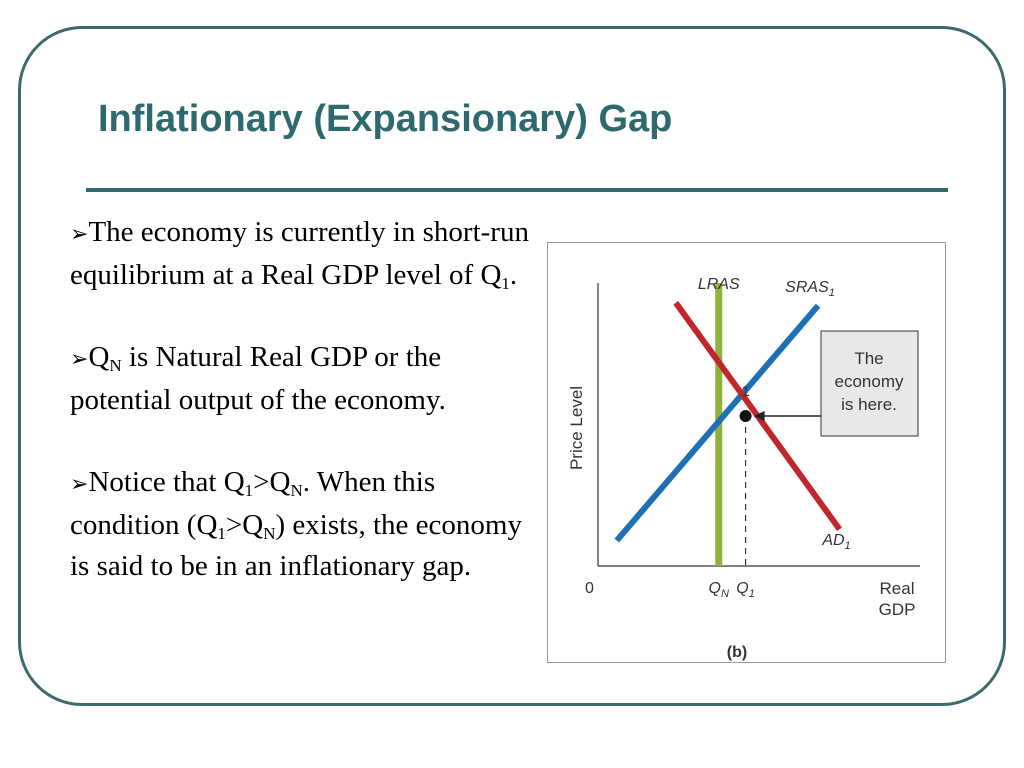 The image size is (1024, 768). What do you see at coordinates (715, 588) in the screenshot?
I see `x-tick-n-text: Q` at bounding box center [715, 588].